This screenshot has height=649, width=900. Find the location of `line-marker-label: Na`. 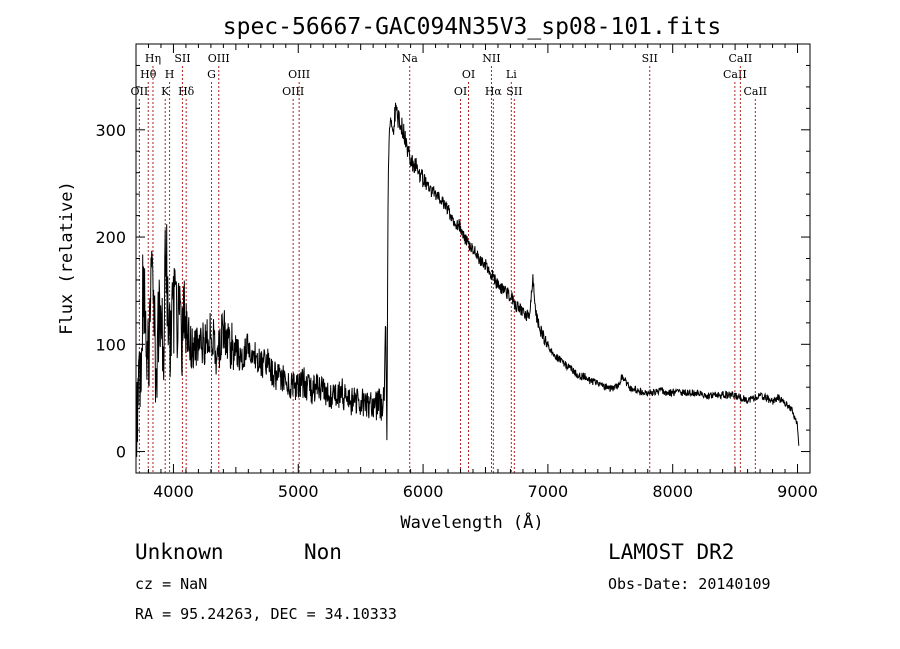

line-marker-label: Na is located at coordinates (410, 58).